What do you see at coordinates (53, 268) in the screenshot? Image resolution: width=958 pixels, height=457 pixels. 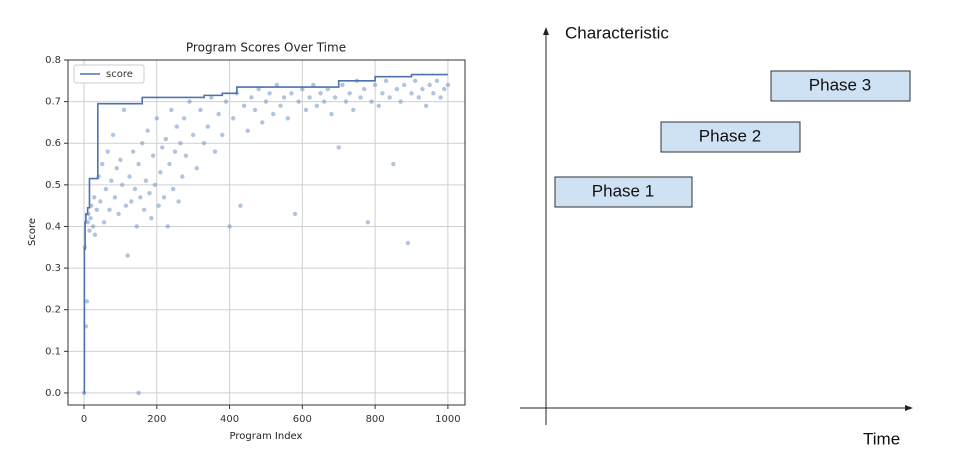 I see `y-tick-label: 0.3` at bounding box center [53, 268].